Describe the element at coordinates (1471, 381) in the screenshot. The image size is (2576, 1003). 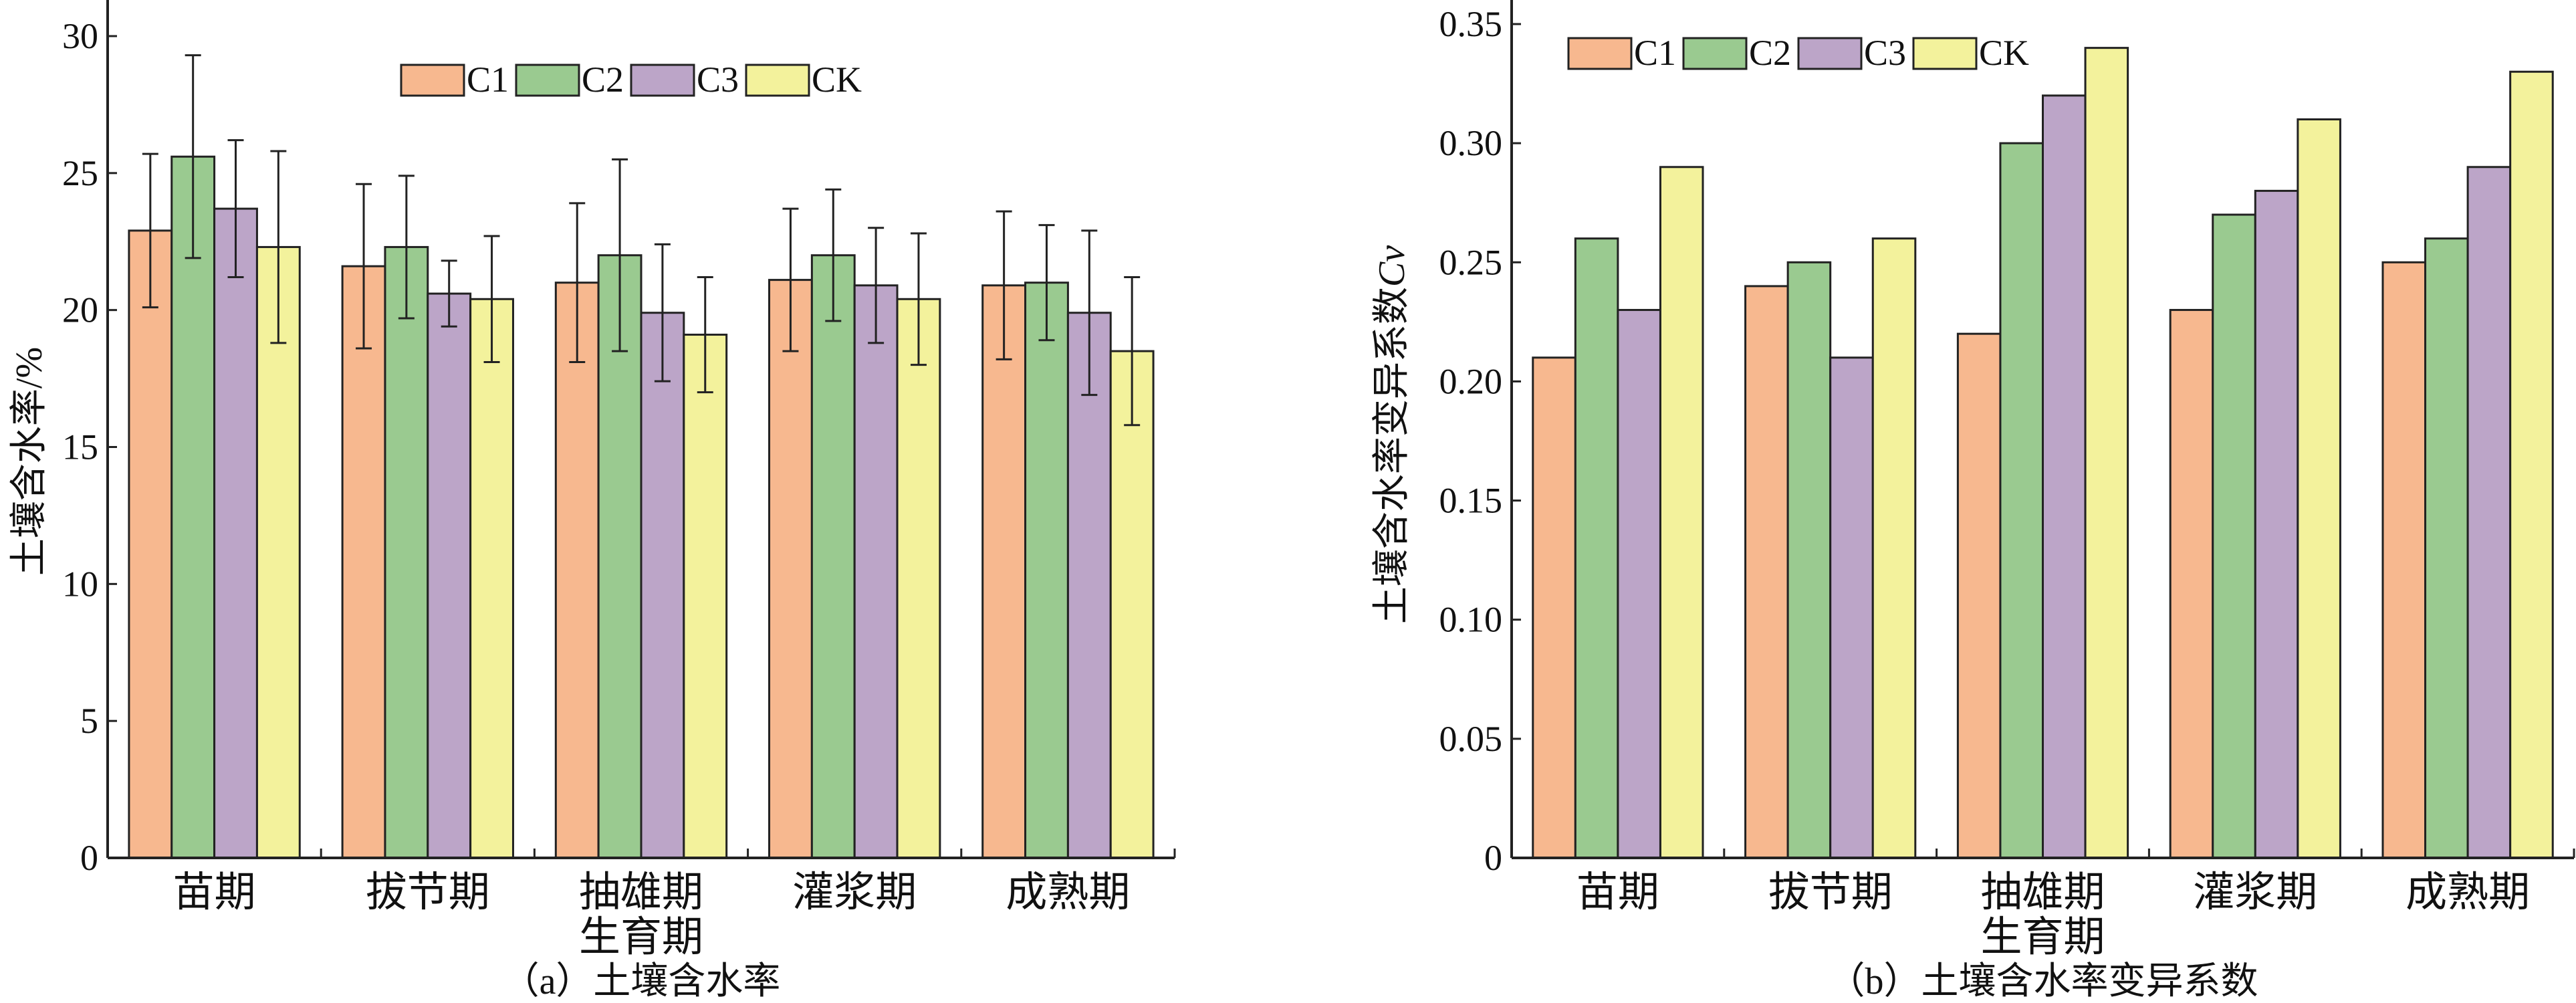
I see `y-tick-label: 0.20` at that location.